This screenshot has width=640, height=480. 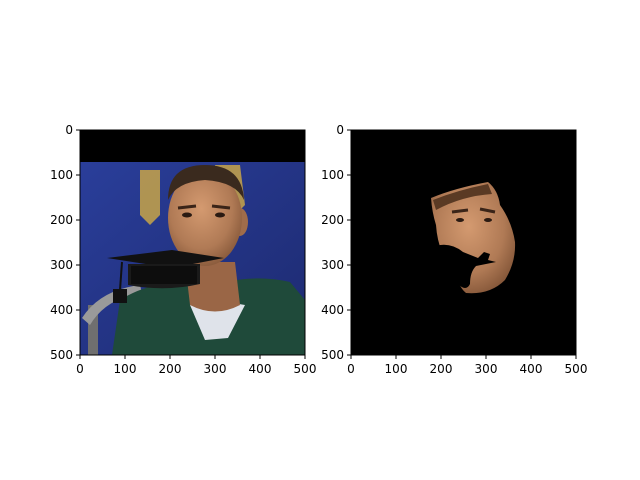 I want to click on masked-hair-edge, so click(x=462, y=197).